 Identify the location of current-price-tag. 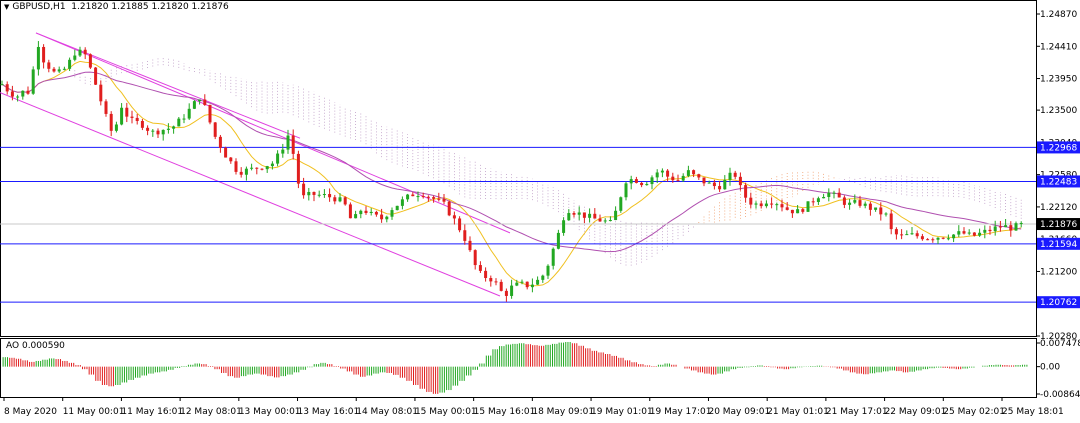
(1058, 224).